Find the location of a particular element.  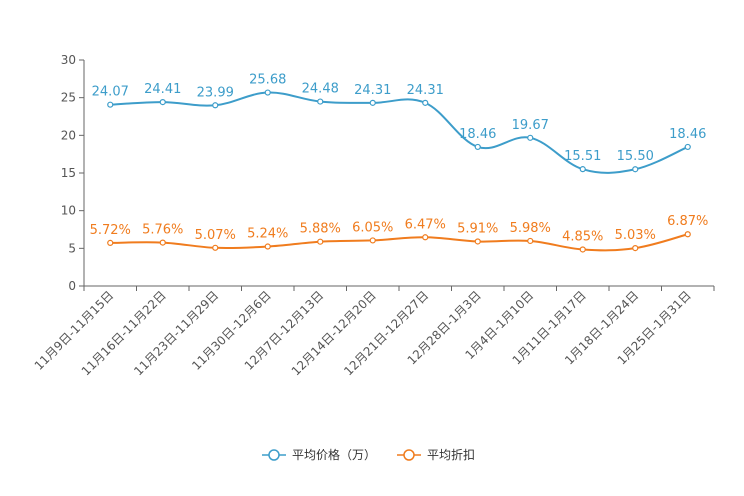

data-label: 15.50 is located at coordinates (635, 156).